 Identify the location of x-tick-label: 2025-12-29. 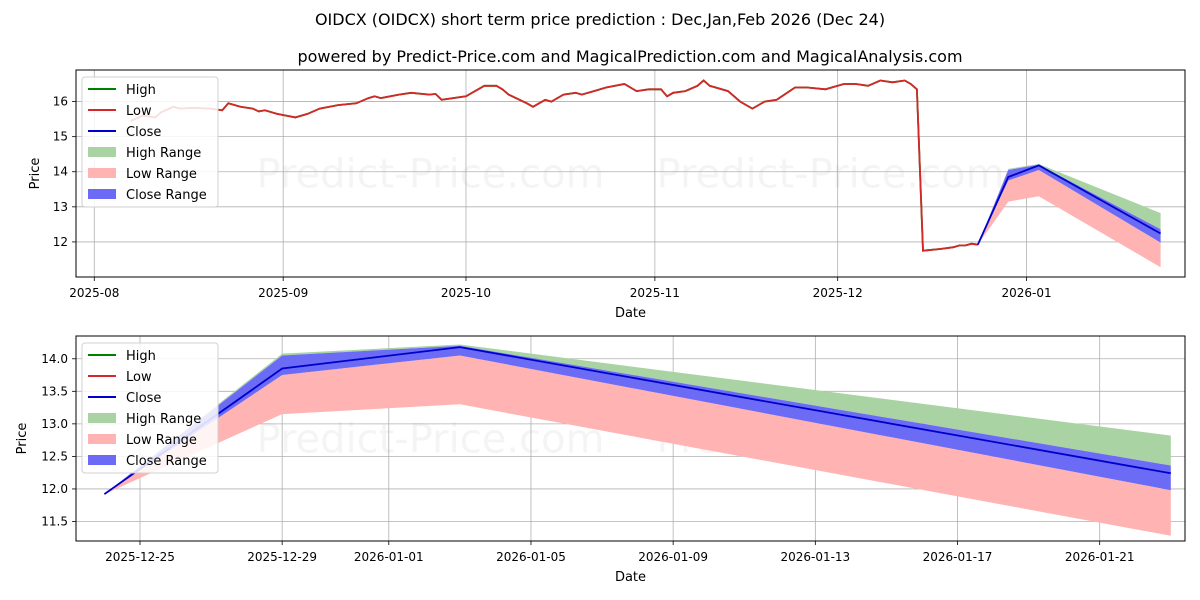
(282, 557).